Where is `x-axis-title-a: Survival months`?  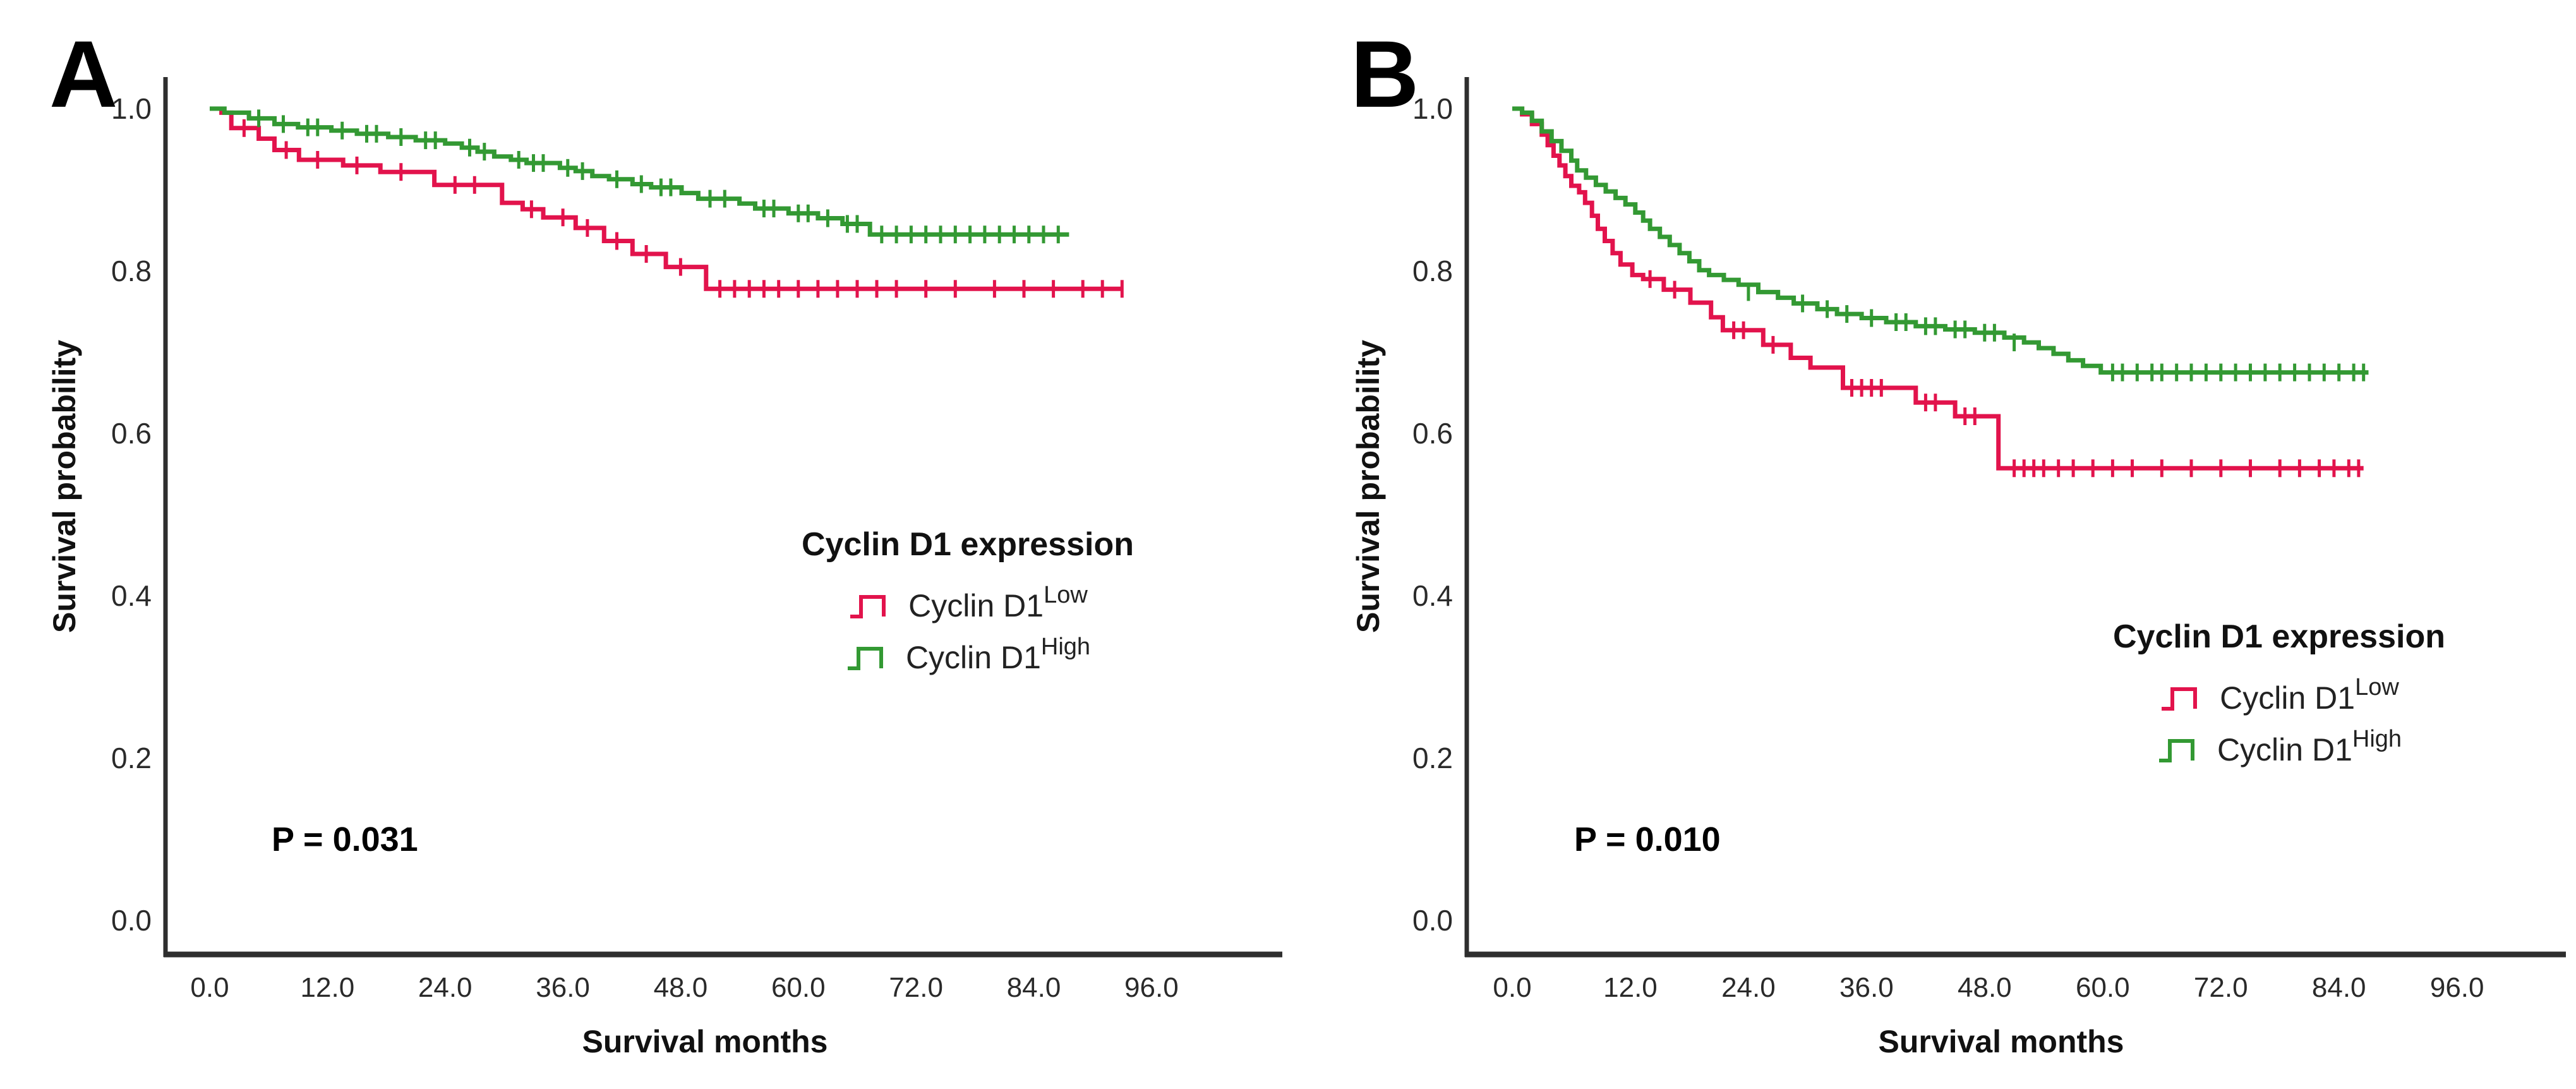
x-axis-title-a: Survival months is located at coordinates (705, 1041).